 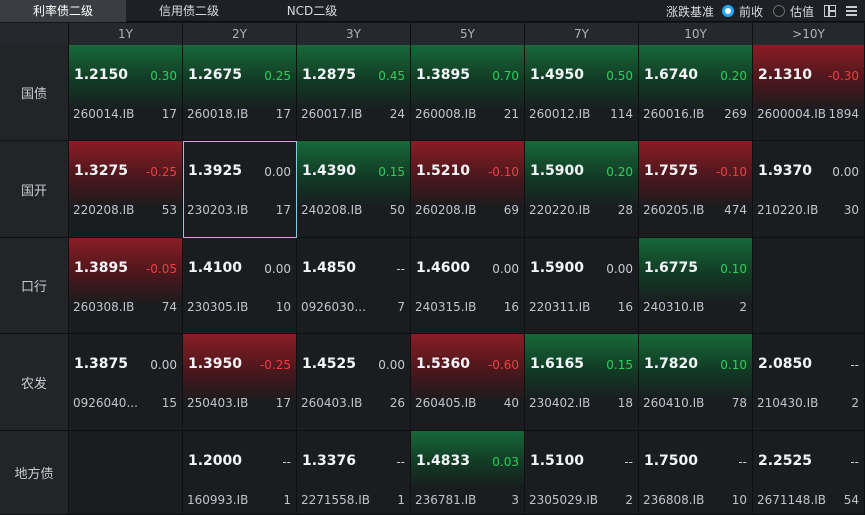 I want to click on bond-code: 260208.IB, so click(x=446, y=210).